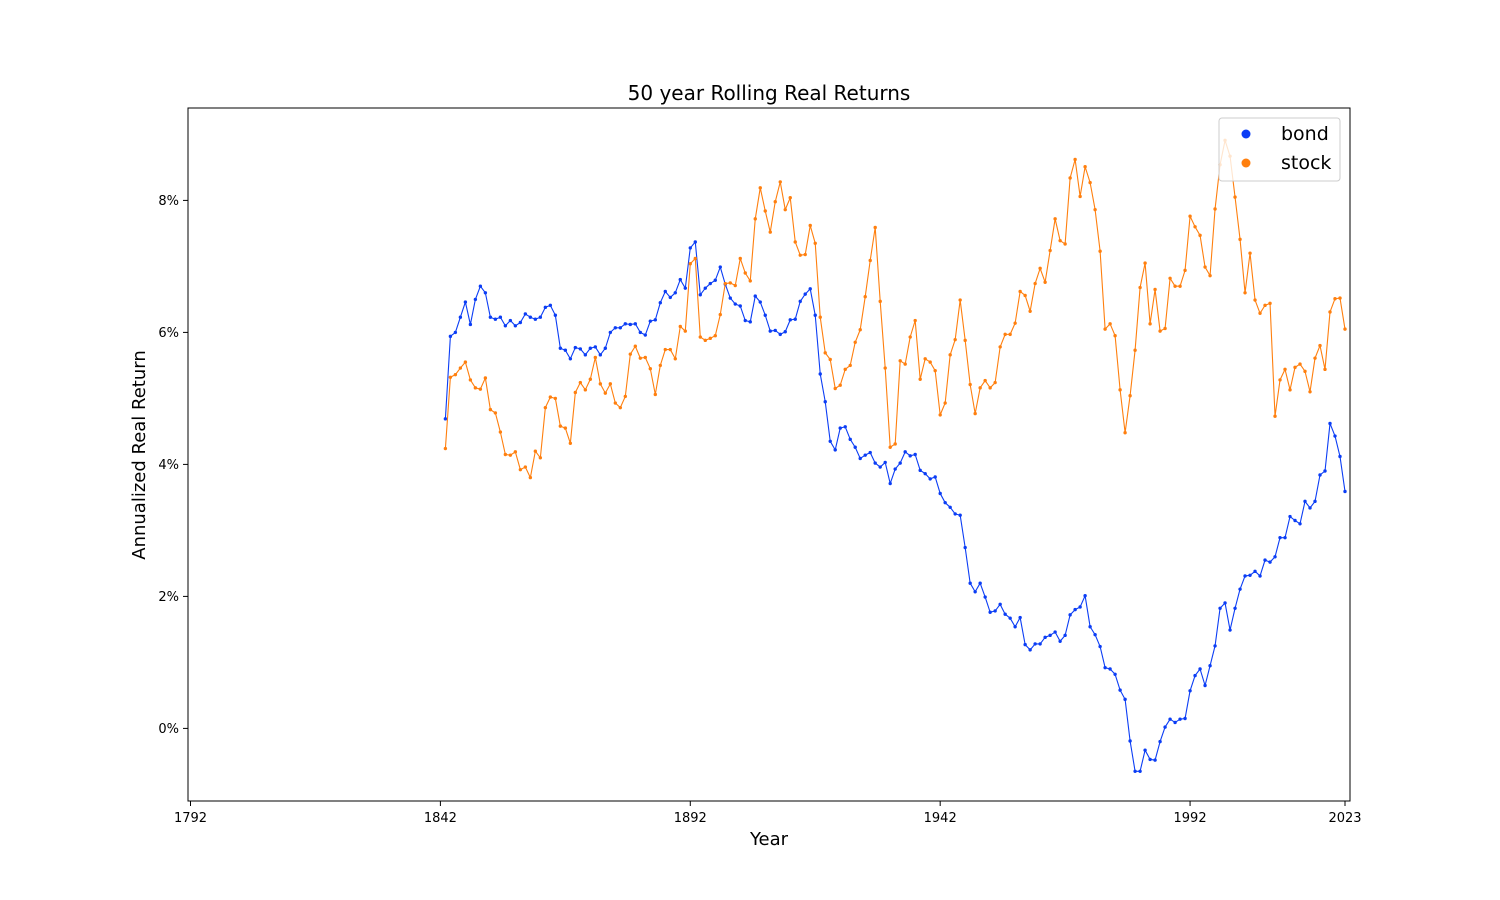 This screenshot has height=900, width=1500. I want to click on legend-marker-stock, so click(1246, 163).